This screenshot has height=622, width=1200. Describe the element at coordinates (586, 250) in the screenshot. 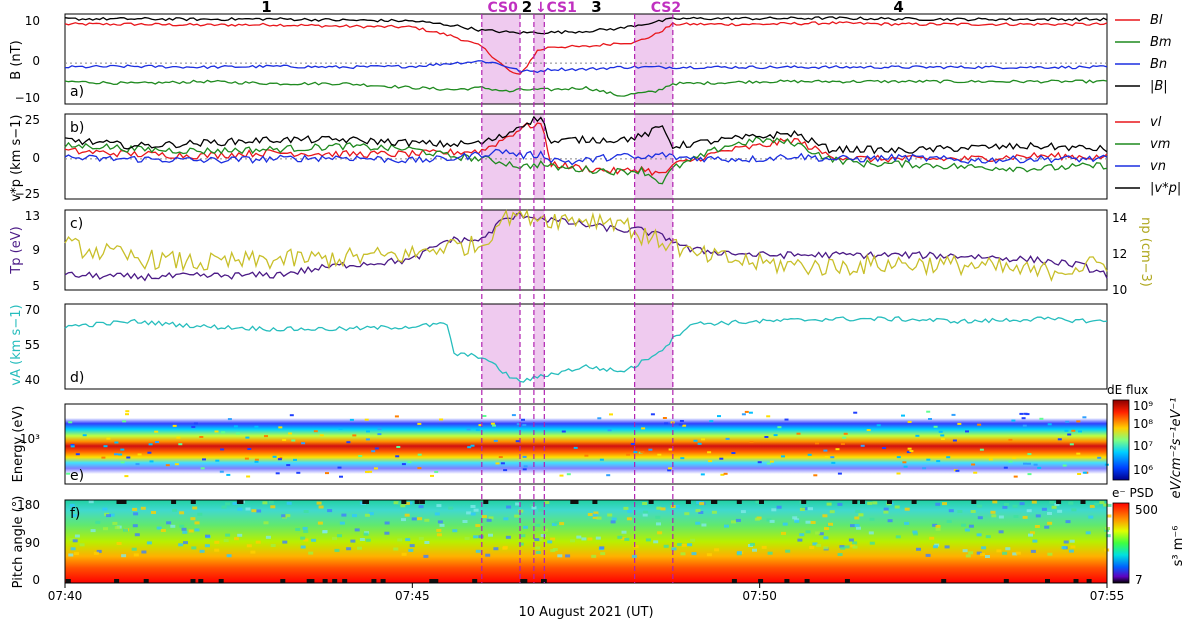

I see `panel-c-frame` at that location.